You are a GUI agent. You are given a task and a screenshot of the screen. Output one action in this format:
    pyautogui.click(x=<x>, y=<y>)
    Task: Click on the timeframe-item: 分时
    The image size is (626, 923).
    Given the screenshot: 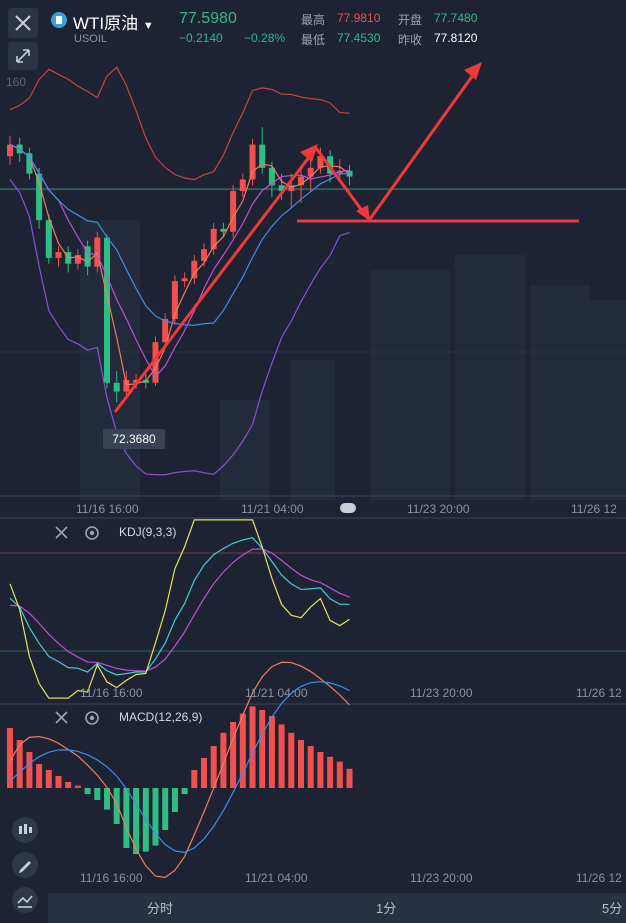 What is the action you would take?
    pyautogui.click(x=160, y=908)
    